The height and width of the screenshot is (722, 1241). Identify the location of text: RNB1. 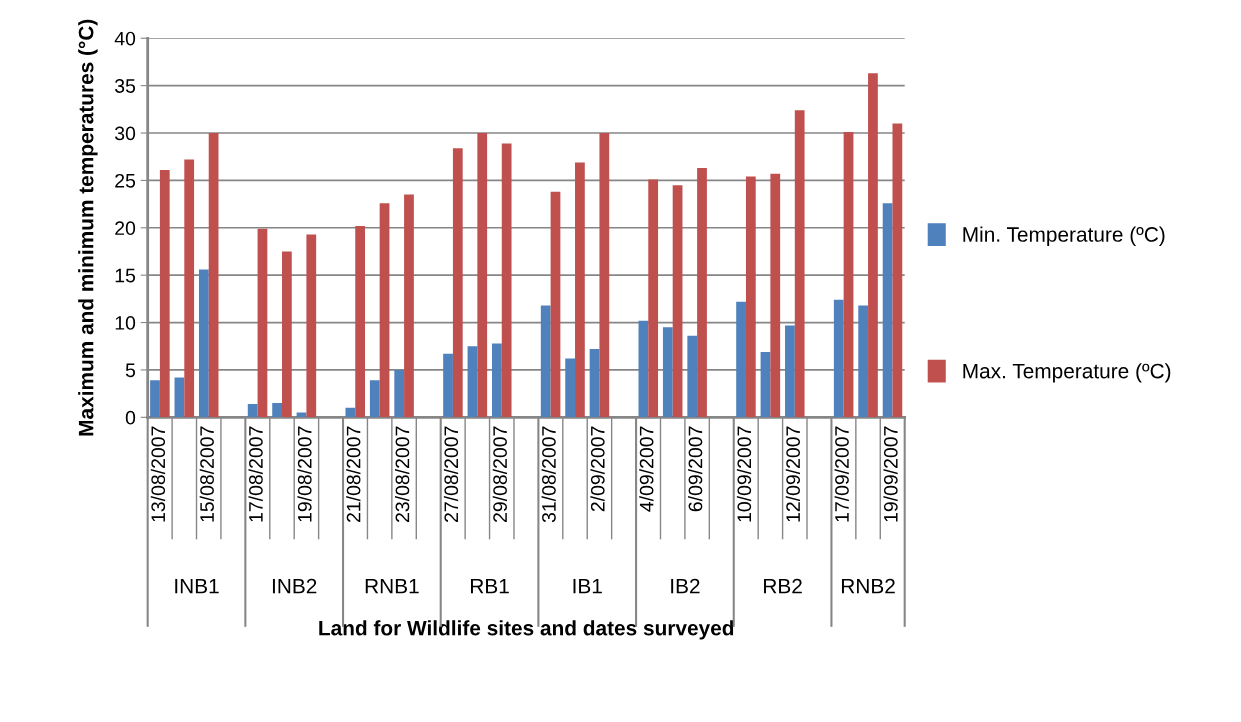
(392, 586).